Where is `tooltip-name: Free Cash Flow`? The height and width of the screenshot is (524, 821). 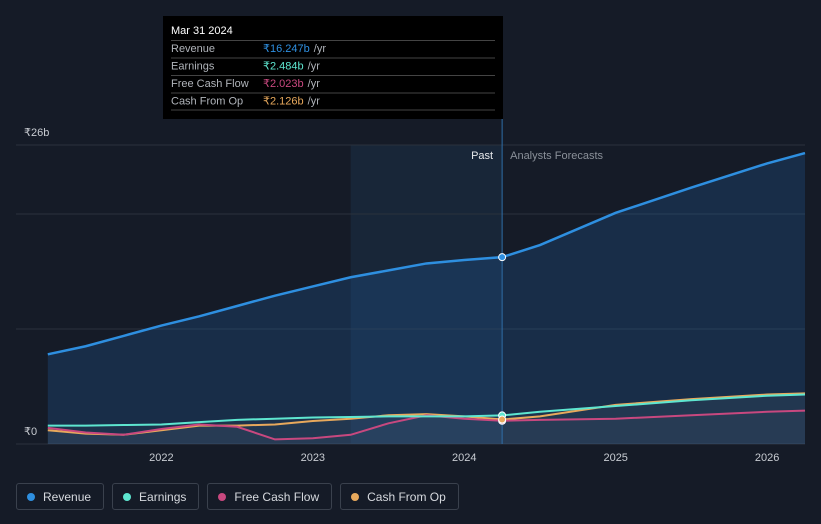
tooltip-name: Free Cash Flow is located at coordinates (210, 84).